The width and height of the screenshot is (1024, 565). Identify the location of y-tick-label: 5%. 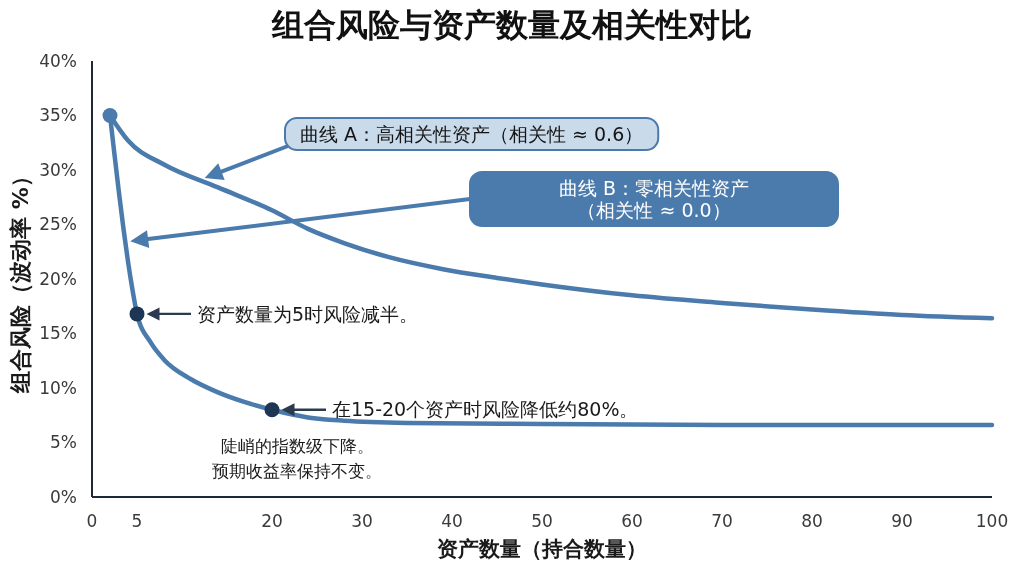
(63, 442).